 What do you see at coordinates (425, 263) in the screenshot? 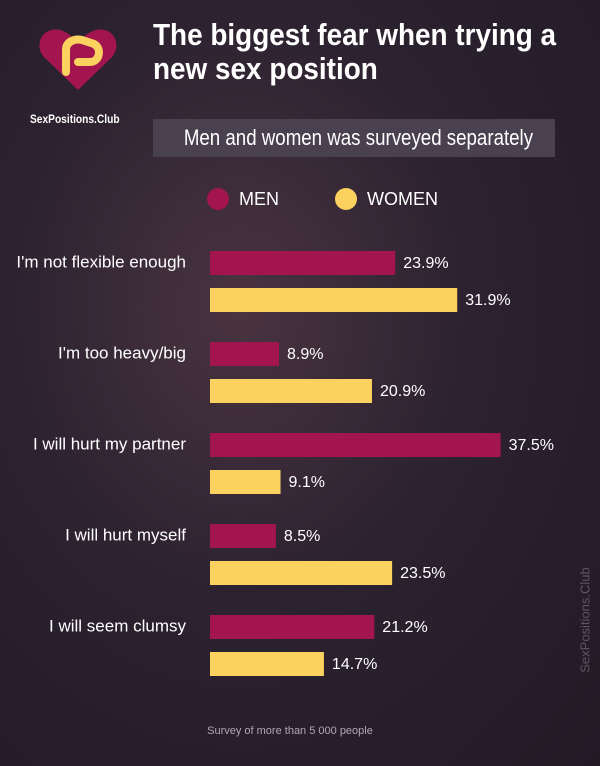
I see `value-label: 23.9%` at bounding box center [425, 263].